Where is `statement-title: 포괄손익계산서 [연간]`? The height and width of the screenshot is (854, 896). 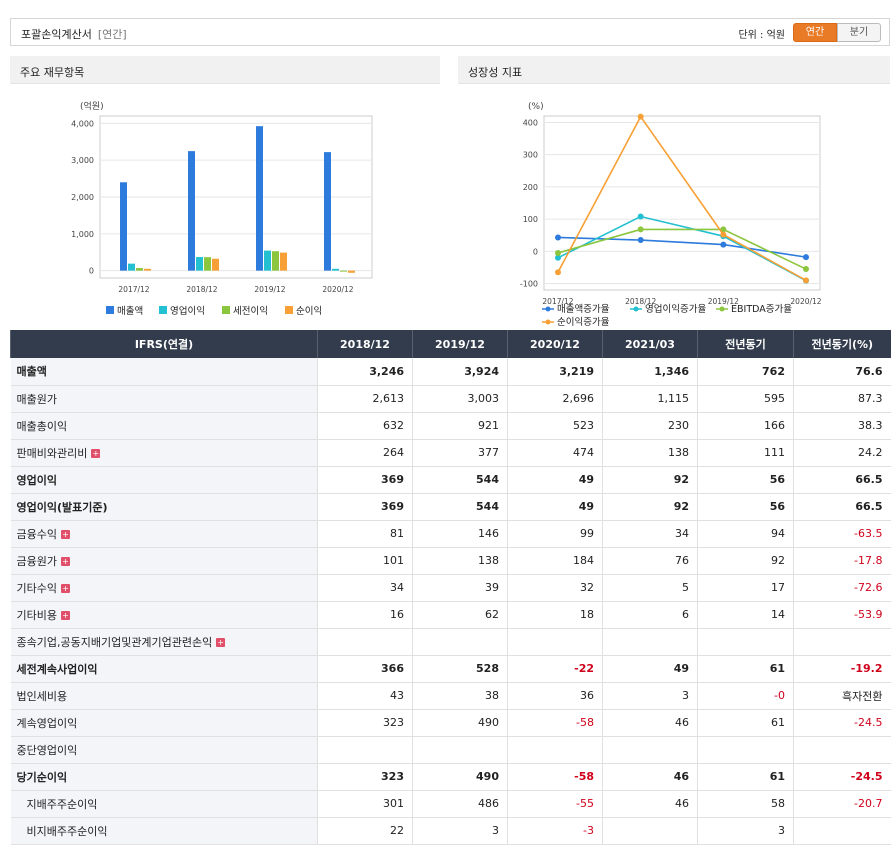 statement-title: 포괄손익계산서 [연간] is located at coordinates (74, 34).